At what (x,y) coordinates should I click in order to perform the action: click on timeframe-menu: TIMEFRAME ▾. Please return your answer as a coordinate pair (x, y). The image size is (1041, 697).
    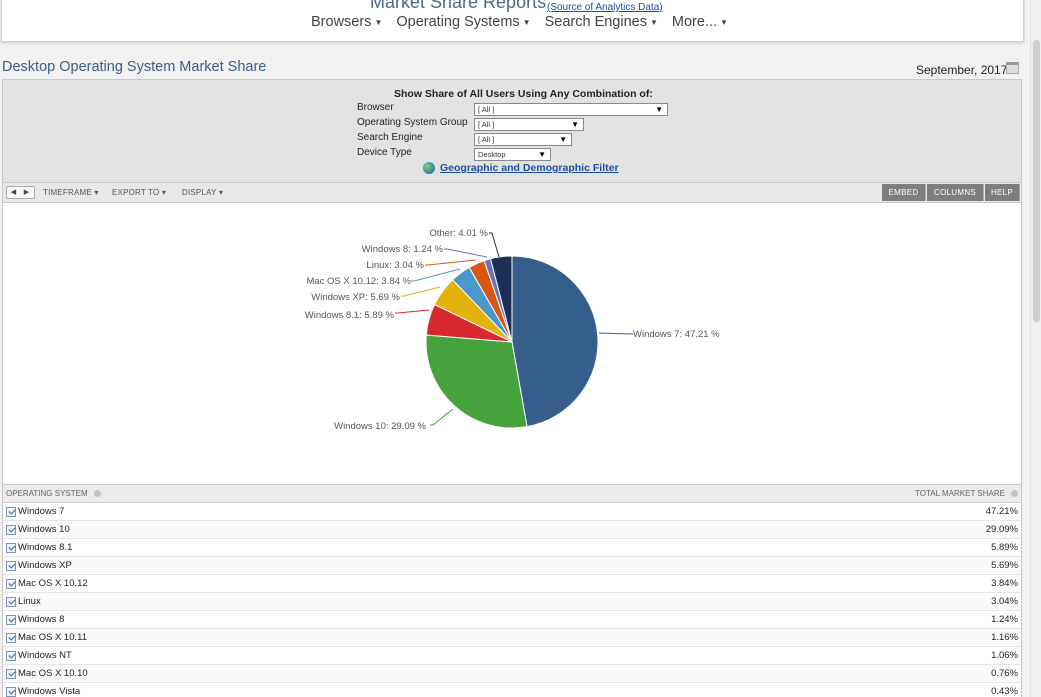
    Looking at the image, I should click on (71, 192).